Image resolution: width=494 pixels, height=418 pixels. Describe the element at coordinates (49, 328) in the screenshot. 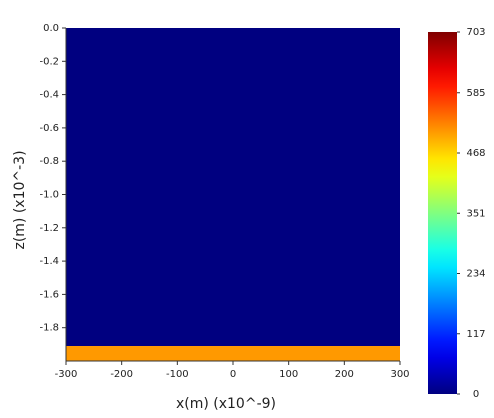

I see `y-tick-label: -1.8` at that location.